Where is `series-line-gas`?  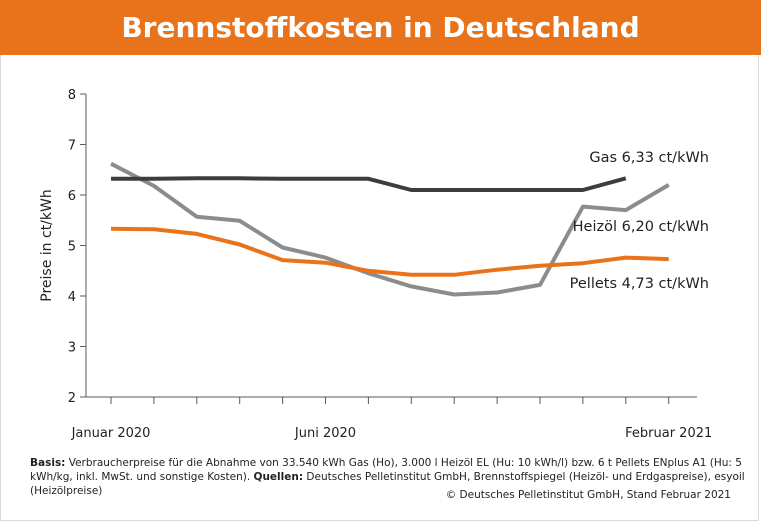 series-line-gas is located at coordinates (369, 184).